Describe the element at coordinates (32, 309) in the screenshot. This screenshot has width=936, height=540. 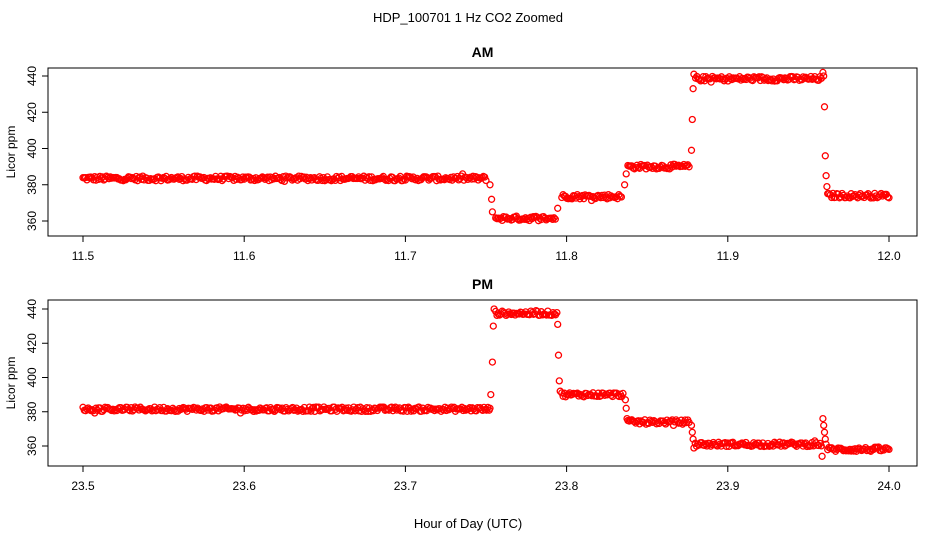
I see `pm-ytick-label: 440` at that location.